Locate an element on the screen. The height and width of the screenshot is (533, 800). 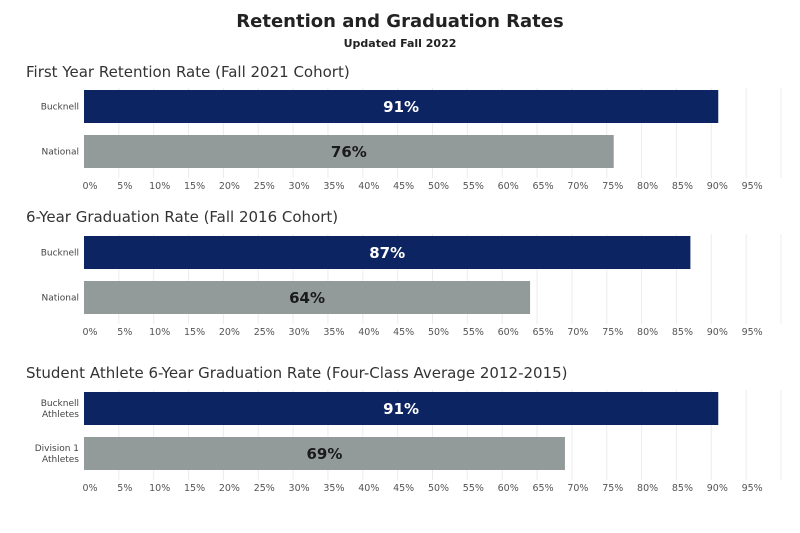
value-label: 87% is located at coordinates (387, 253).